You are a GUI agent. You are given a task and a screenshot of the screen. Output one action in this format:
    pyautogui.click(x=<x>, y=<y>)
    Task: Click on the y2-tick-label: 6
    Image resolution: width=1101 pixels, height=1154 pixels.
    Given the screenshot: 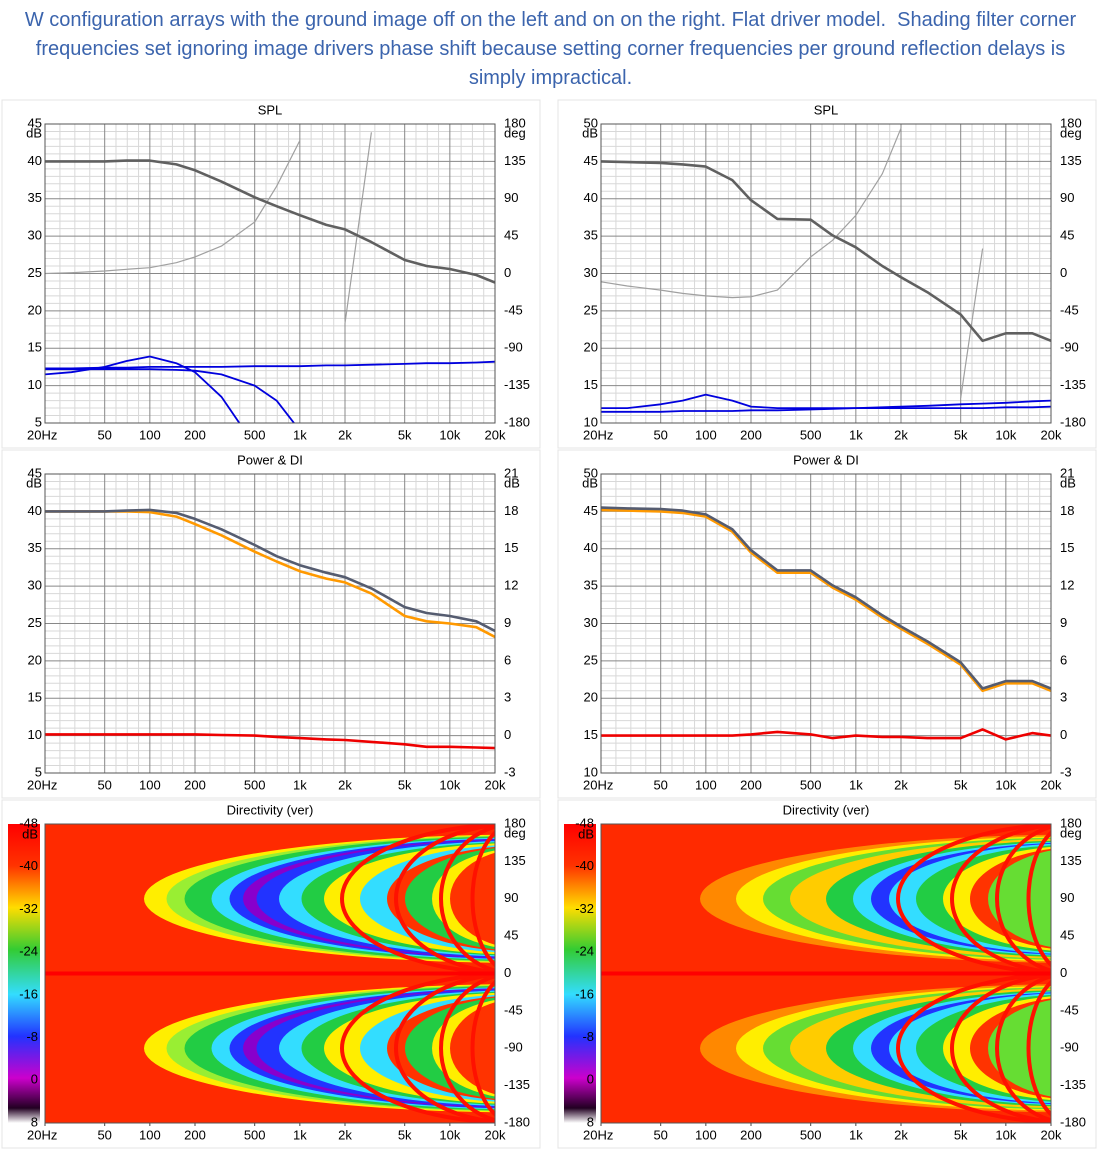 What is the action you would take?
    pyautogui.click(x=1063, y=659)
    